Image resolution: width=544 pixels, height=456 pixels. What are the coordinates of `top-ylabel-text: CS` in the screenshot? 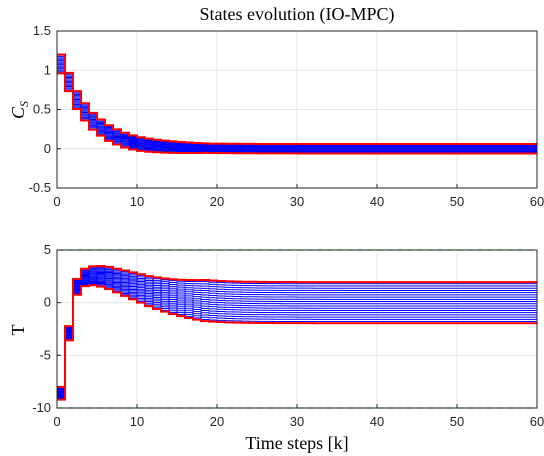 It's located at (19, 110).